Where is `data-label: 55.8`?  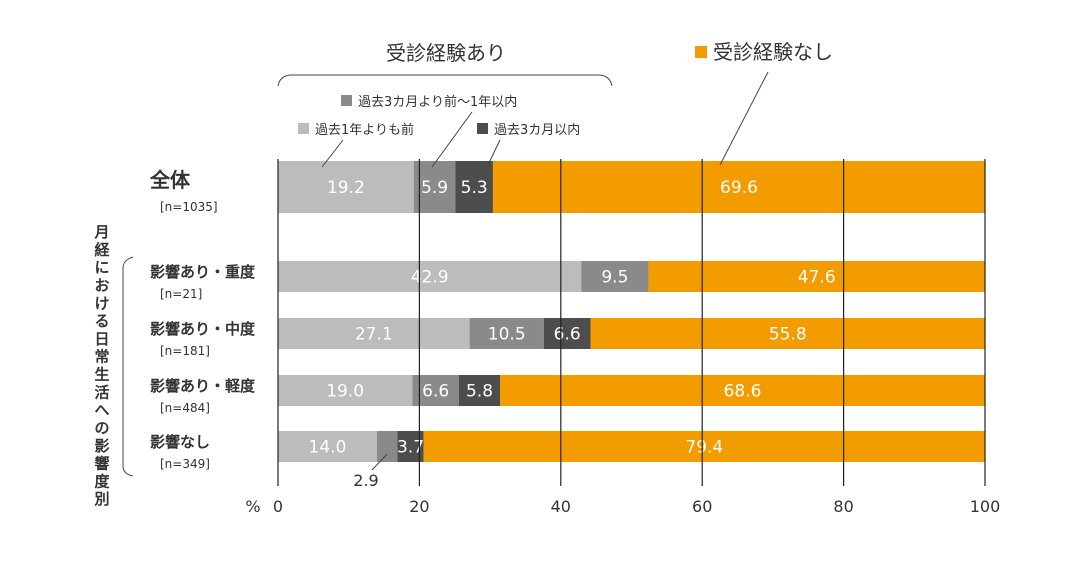 data-label: 55.8 is located at coordinates (788, 335).